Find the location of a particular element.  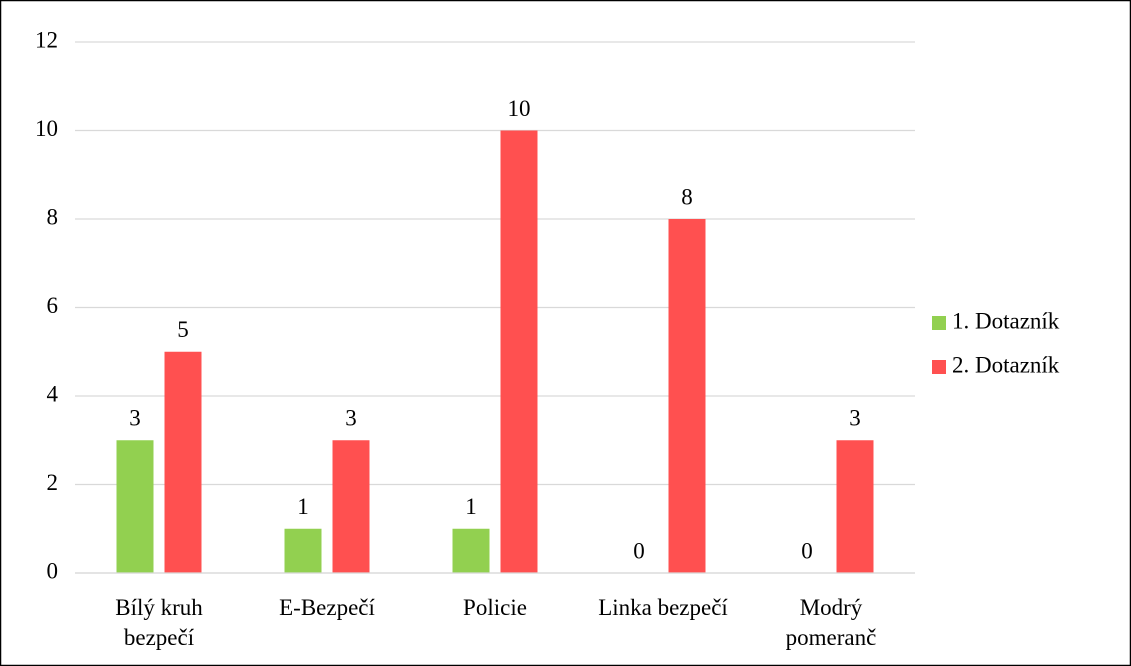

y-tick-label: 8 is located at coordinates (53, 216).